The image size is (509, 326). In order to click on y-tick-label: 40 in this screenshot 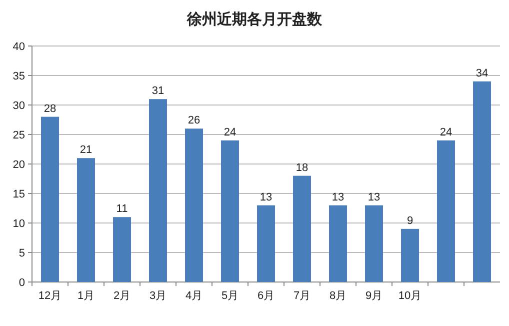, I will do `click(18, 47)`.